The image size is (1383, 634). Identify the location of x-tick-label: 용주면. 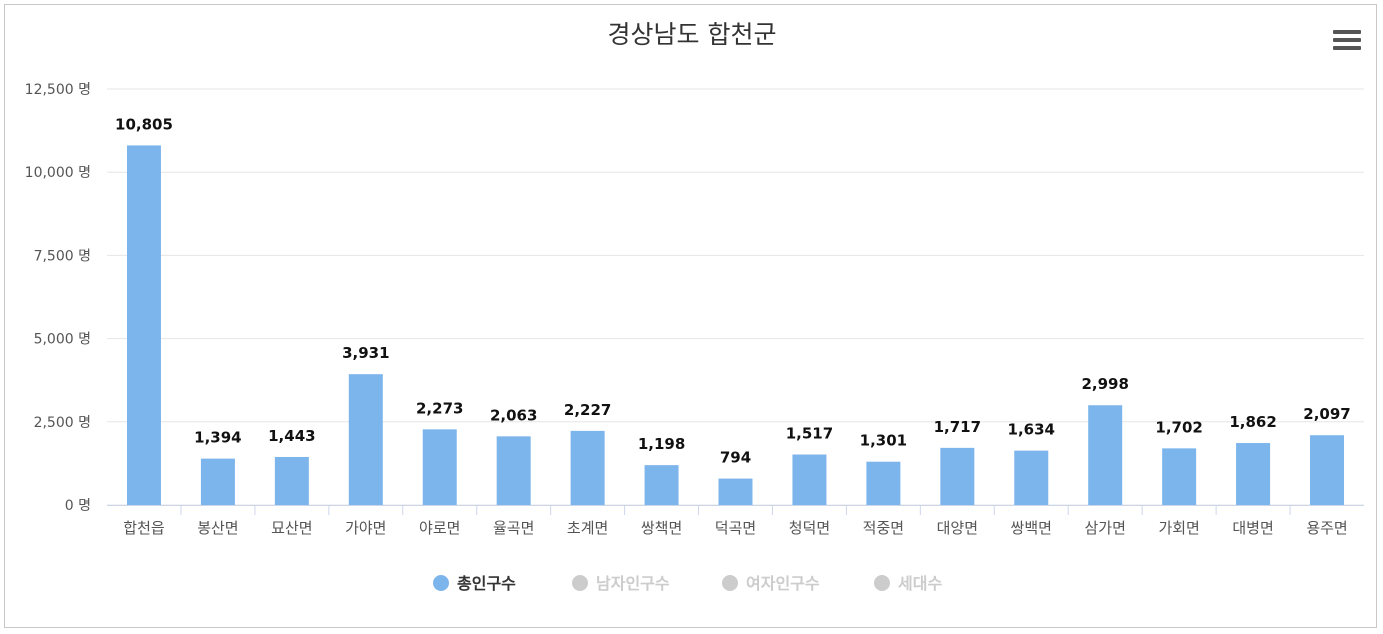
(1326, 528).